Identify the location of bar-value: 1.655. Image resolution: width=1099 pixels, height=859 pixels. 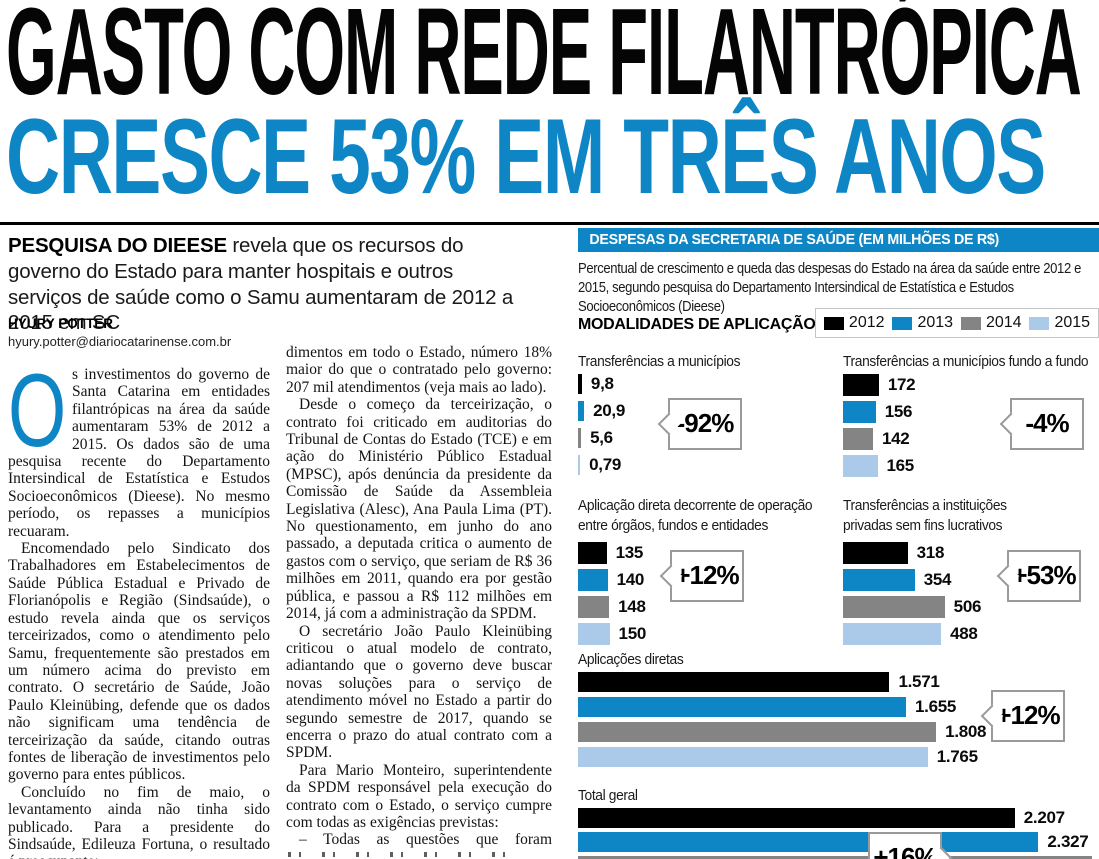
(936, 706).